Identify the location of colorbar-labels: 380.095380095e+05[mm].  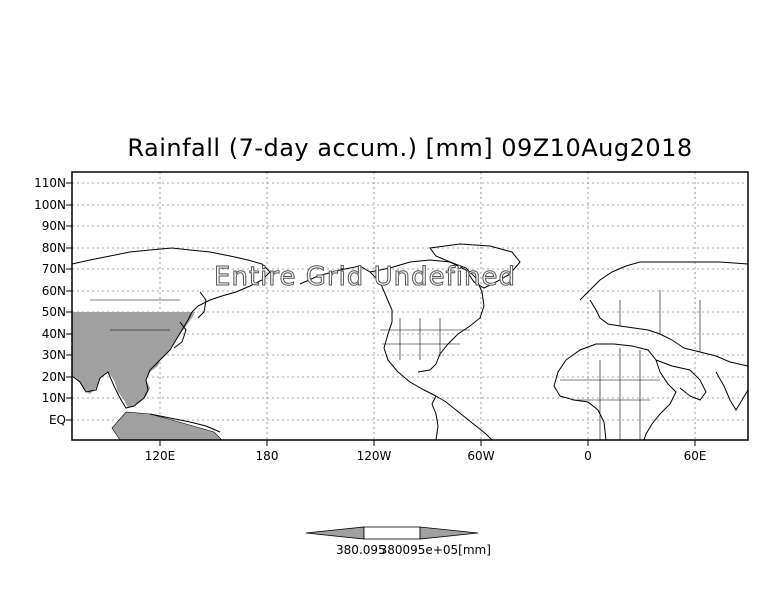
(413, 550).